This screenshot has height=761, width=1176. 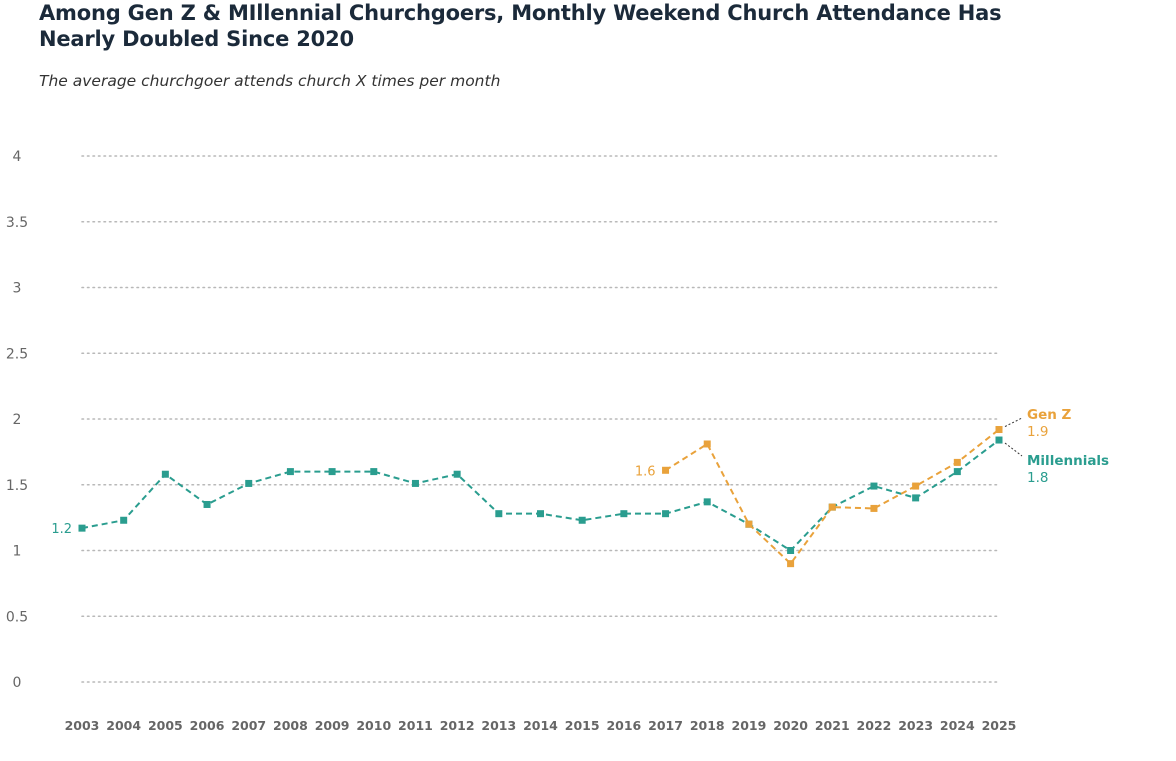 I want to click on x-tick-label: 2016, so click(x=623, y=725).